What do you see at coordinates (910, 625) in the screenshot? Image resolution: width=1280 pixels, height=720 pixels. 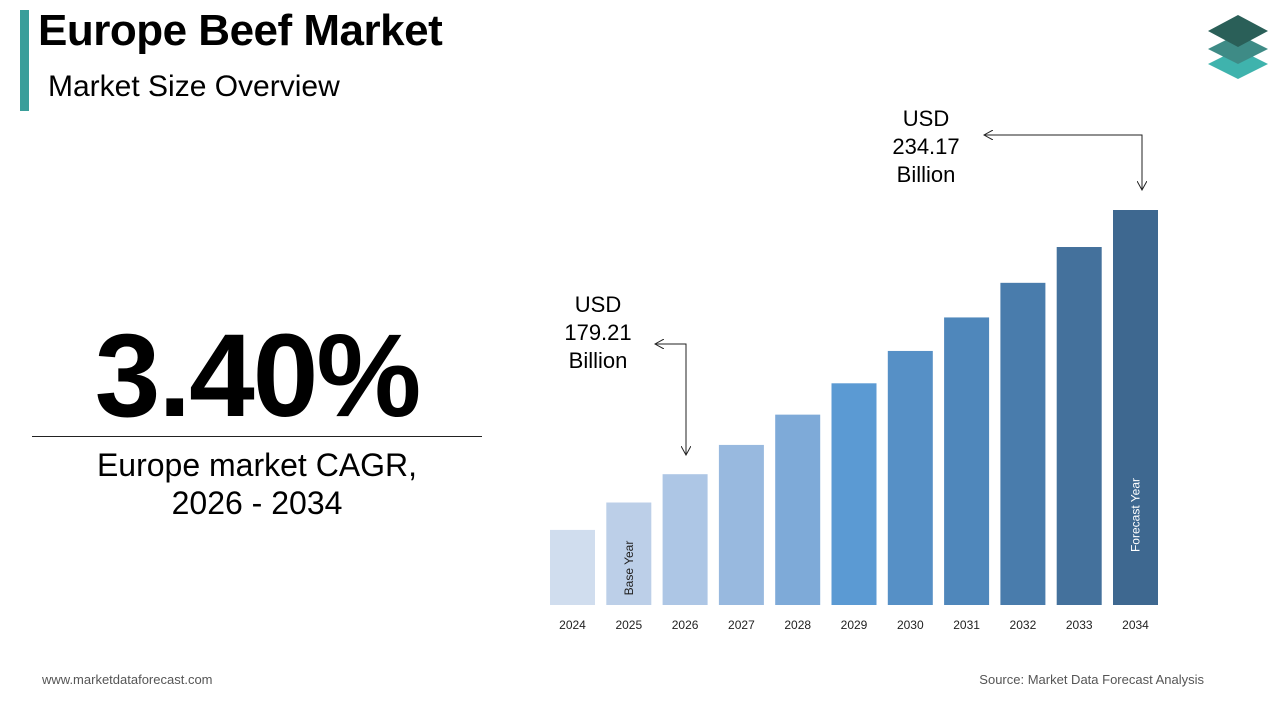 I see `x-tick-label: 2030` at bounding box center [910, 625].